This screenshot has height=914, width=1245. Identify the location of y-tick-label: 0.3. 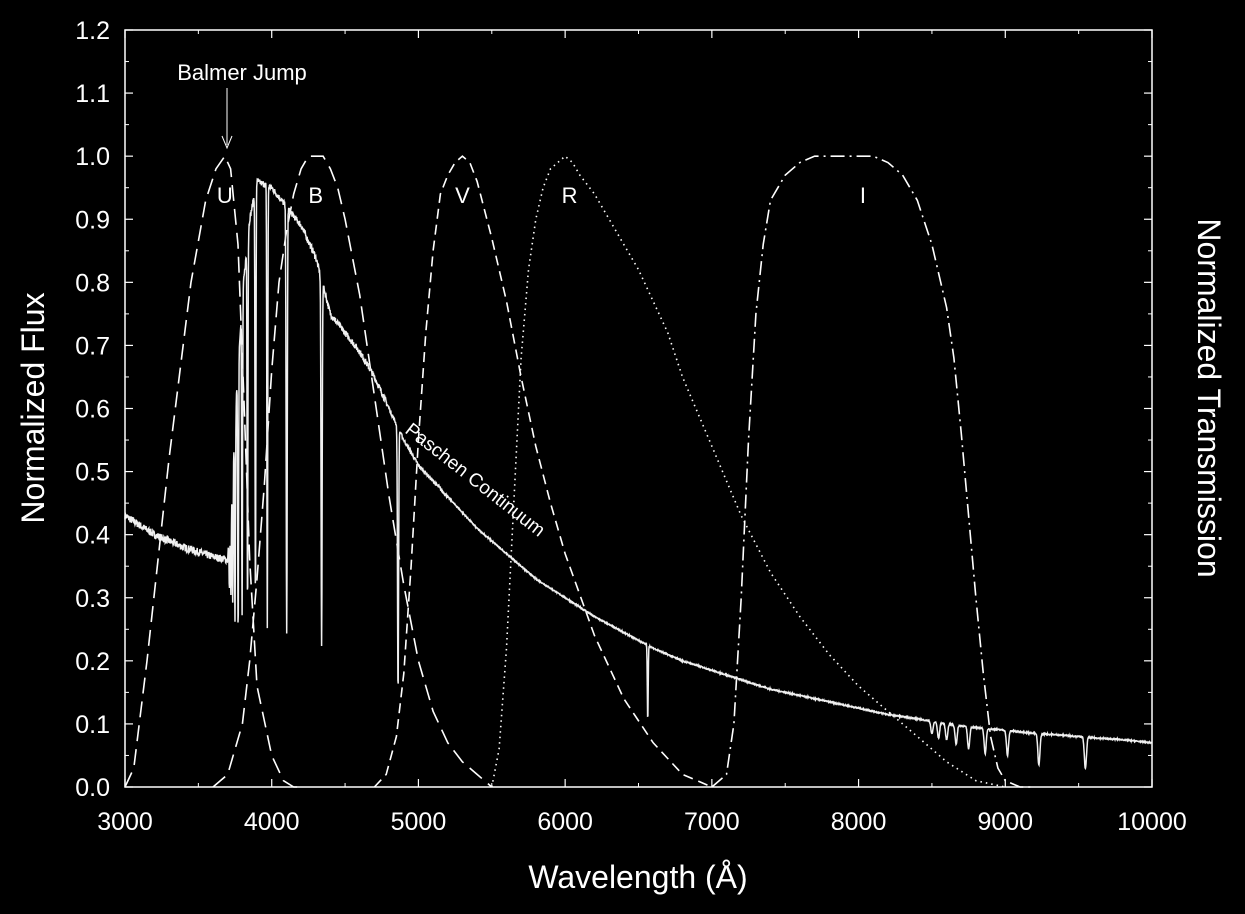
(92, 599).